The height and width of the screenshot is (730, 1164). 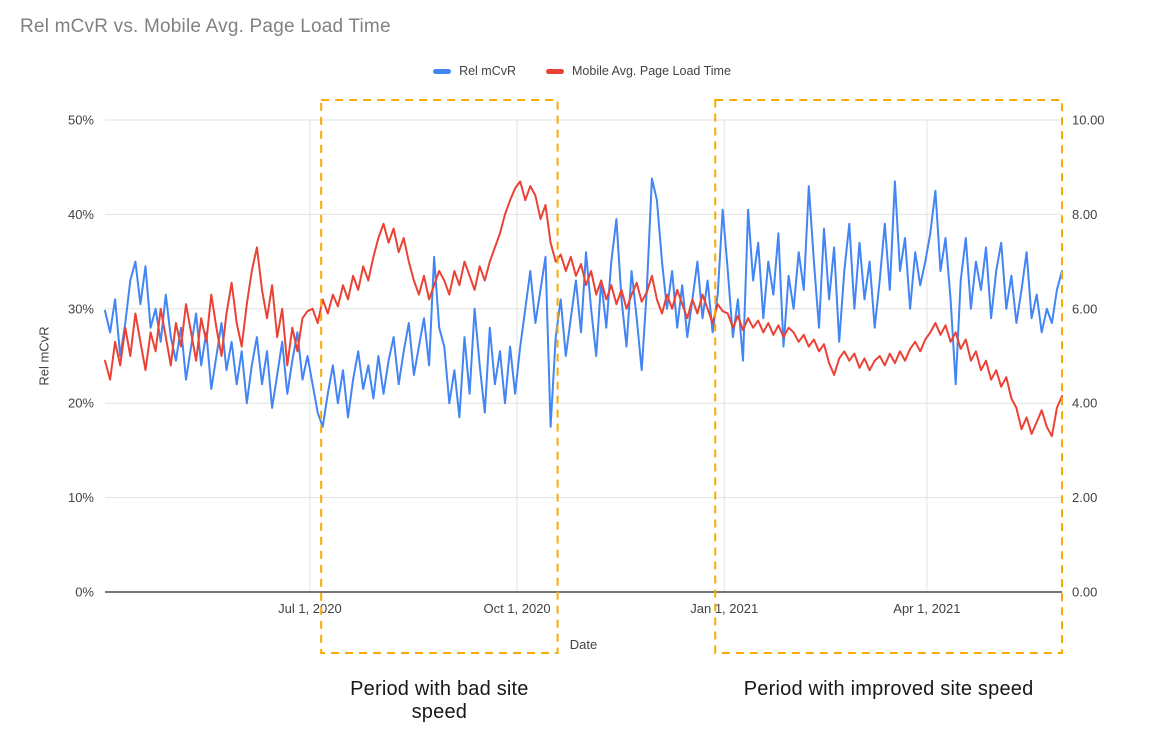 What do you see at coordinates (44, 356) in the screenshot?
I see `y-axis-title: Rel mCvR` at bounding box center [44, 356].